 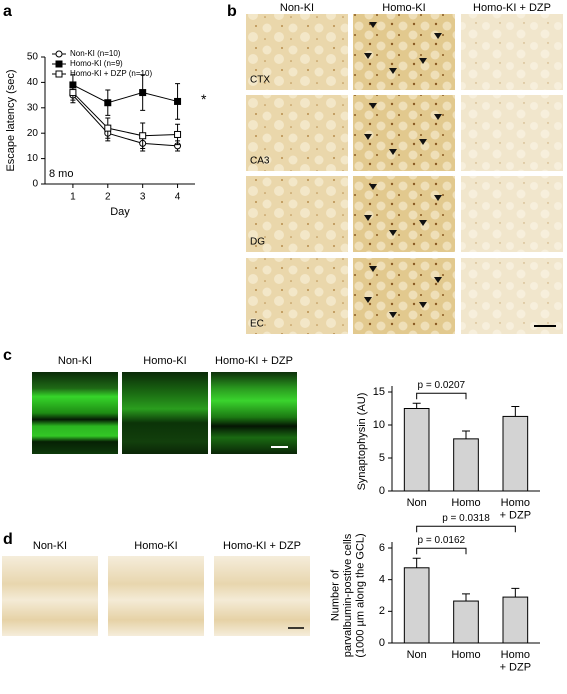 What do you see at coordinates (204, 99) in the screenshot?
I see `annotation: *` at bounding box center [204, 99].